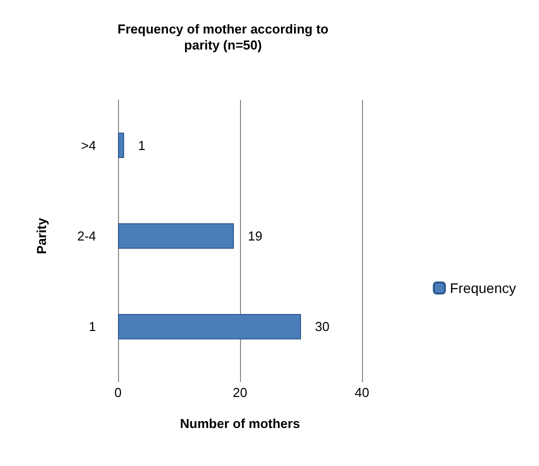  What do you see at coordinates (142, 145) in the screenshot?
I see `data-label: 1` at bounding box center [142, 145].